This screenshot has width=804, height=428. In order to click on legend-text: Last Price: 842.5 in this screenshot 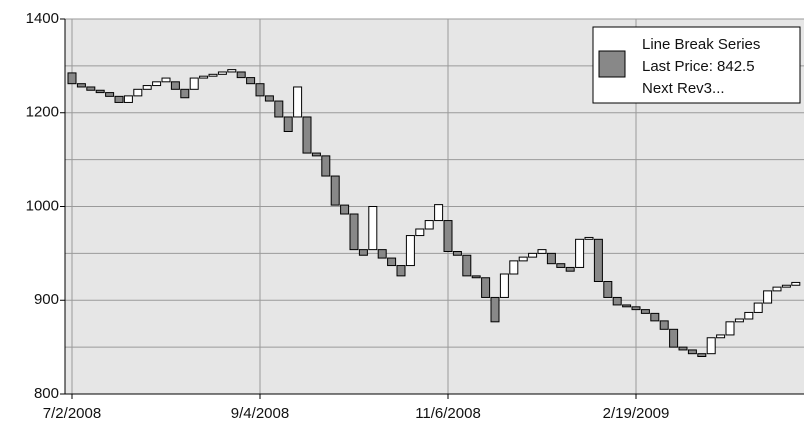, I will do `click(698, 66)`.